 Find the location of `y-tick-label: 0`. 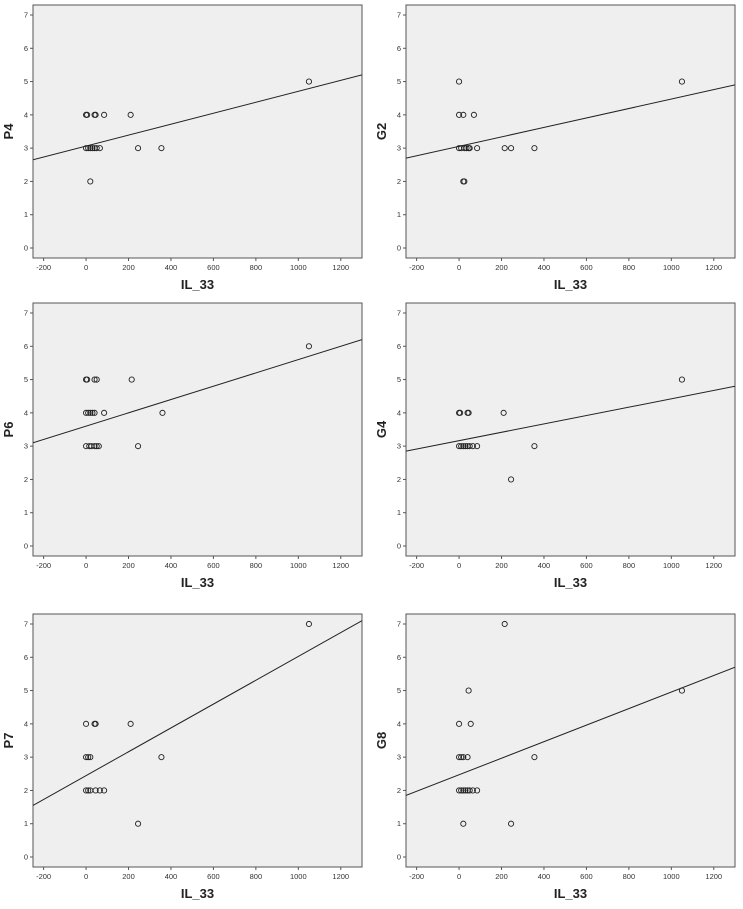

y-tick-label: 0 is located at coordinates (399, 546).